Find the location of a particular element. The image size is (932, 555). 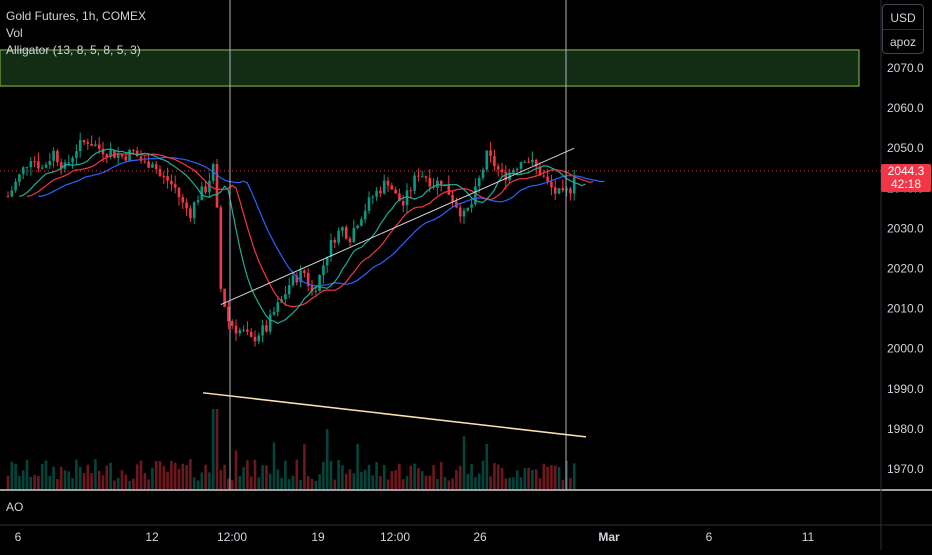

alligator-indicator-label: Alligator (13, 8, 5, 8, 5, 3) is located at coordinates (73, 50).